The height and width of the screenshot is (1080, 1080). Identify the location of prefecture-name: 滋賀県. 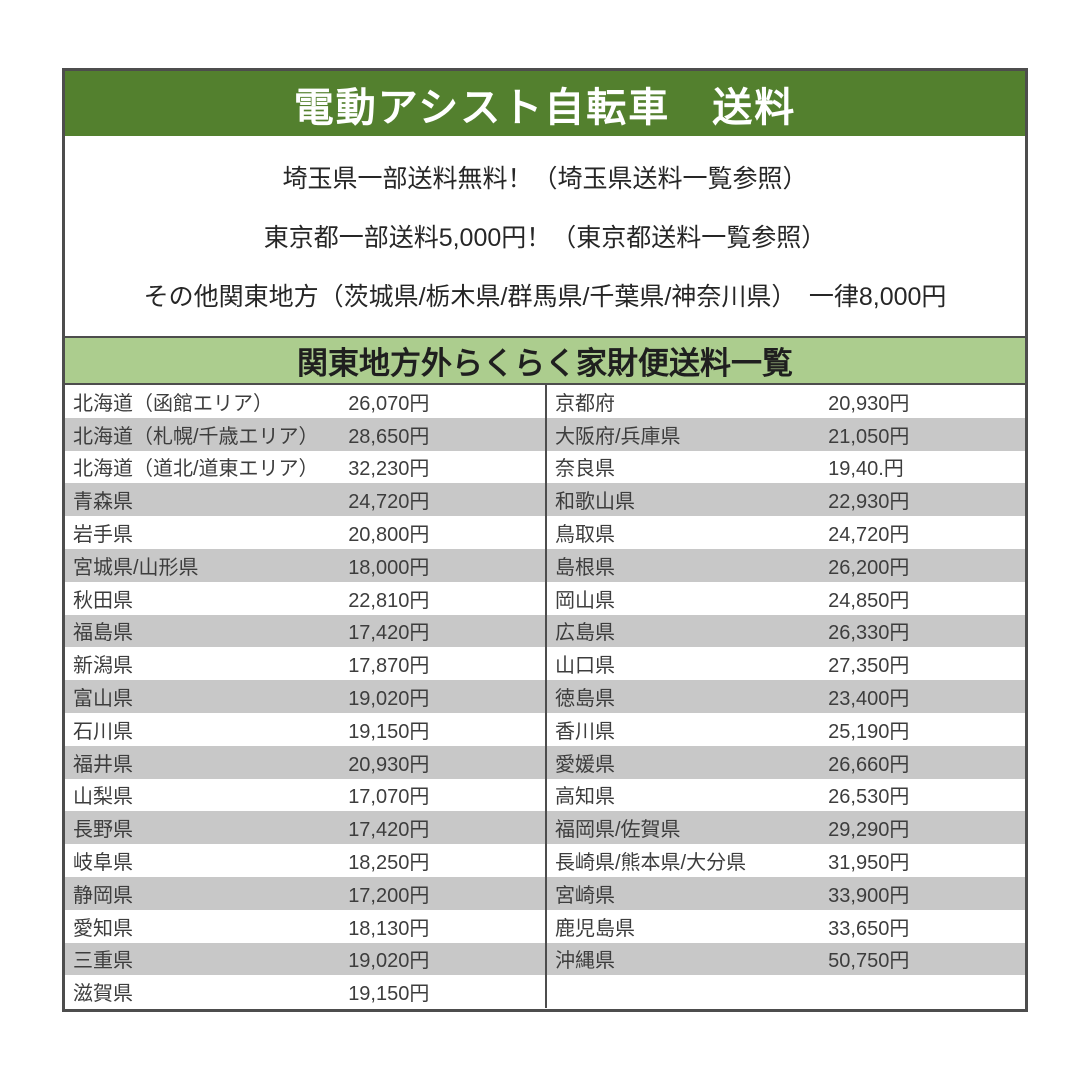
(103, 994).